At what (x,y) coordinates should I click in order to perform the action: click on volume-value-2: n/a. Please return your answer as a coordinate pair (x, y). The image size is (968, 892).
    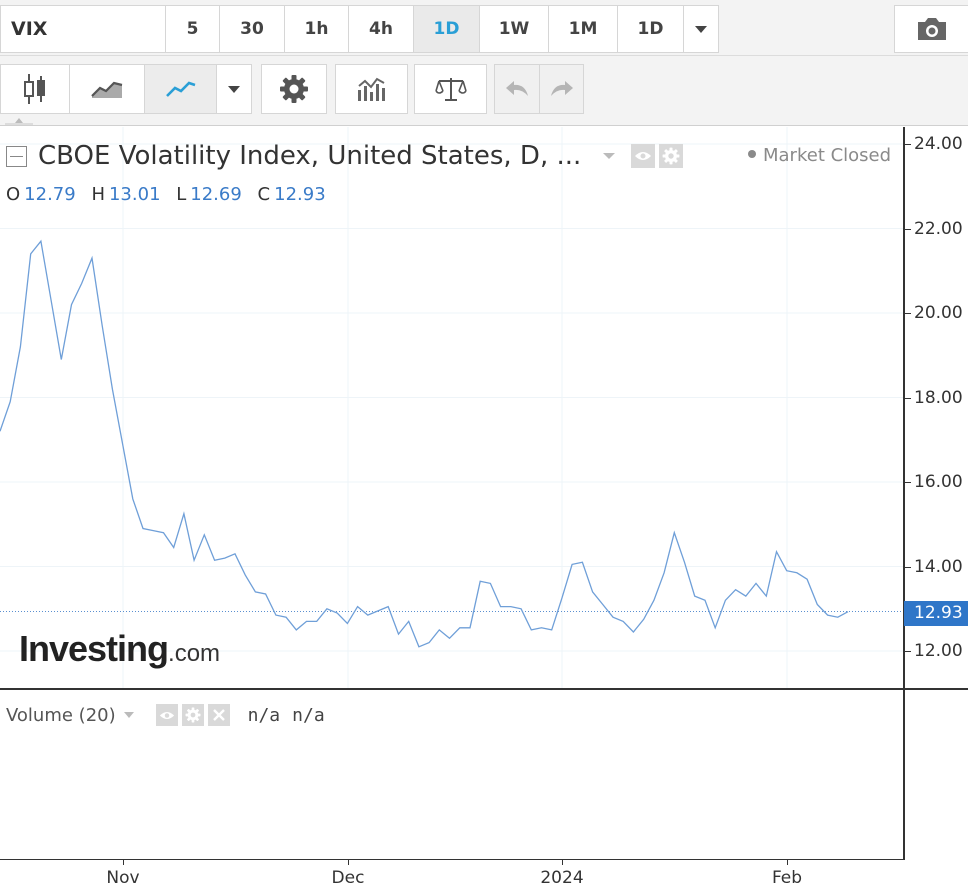
    Looking at the image, I should click on (308, 715).